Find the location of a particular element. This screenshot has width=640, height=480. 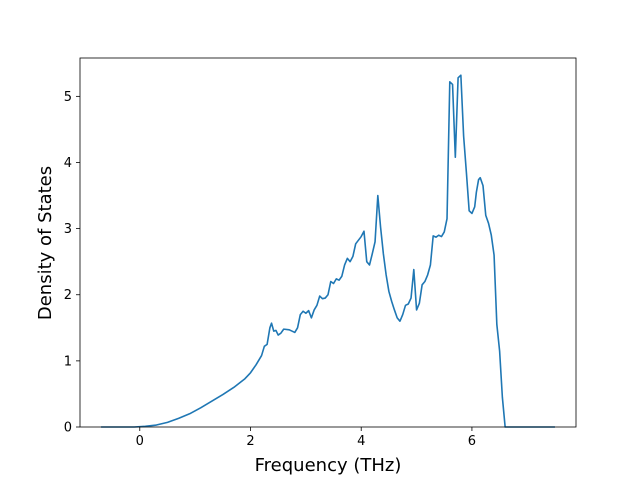

x-axis-label: Frequency (THz) is located at coordinates (328, 465).